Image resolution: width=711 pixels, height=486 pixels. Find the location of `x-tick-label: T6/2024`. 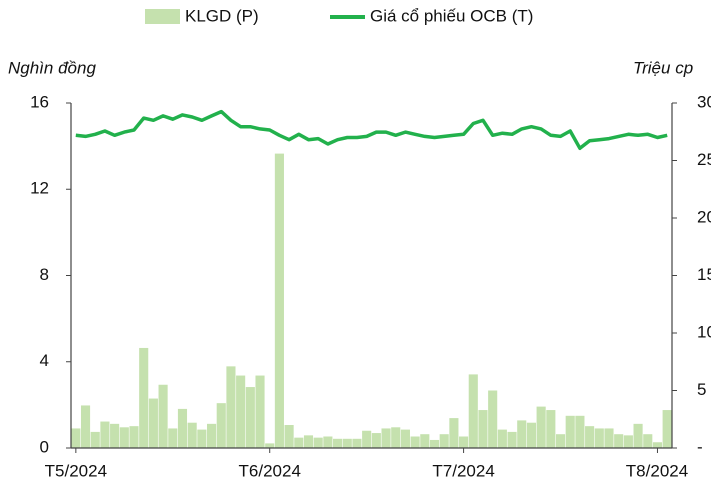

x-tick-label: T6/2024 is located at coordinates (270, 470).